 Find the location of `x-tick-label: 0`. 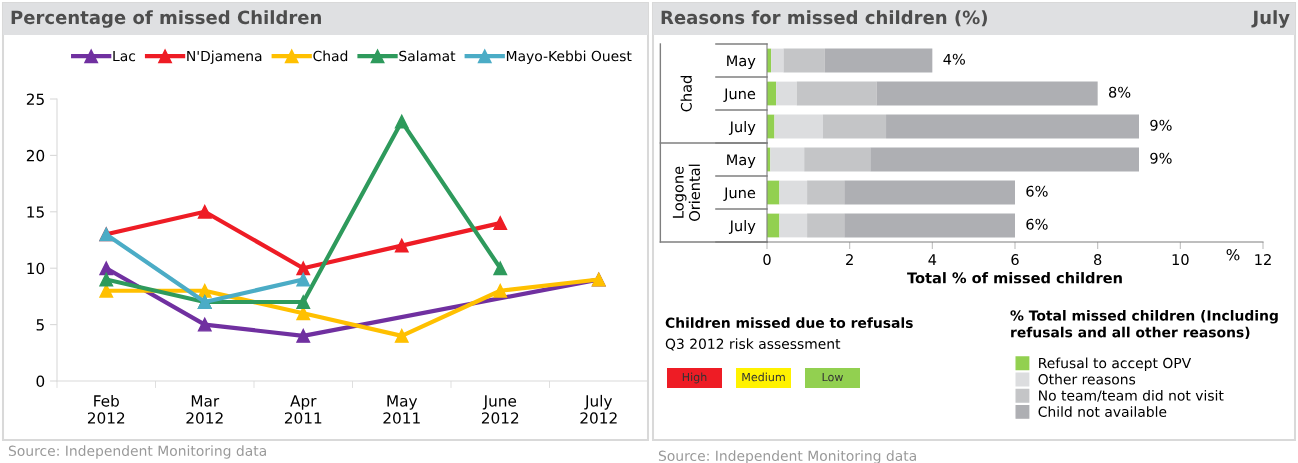

x-tick-label: 0 is located at coordinates (767, 260).